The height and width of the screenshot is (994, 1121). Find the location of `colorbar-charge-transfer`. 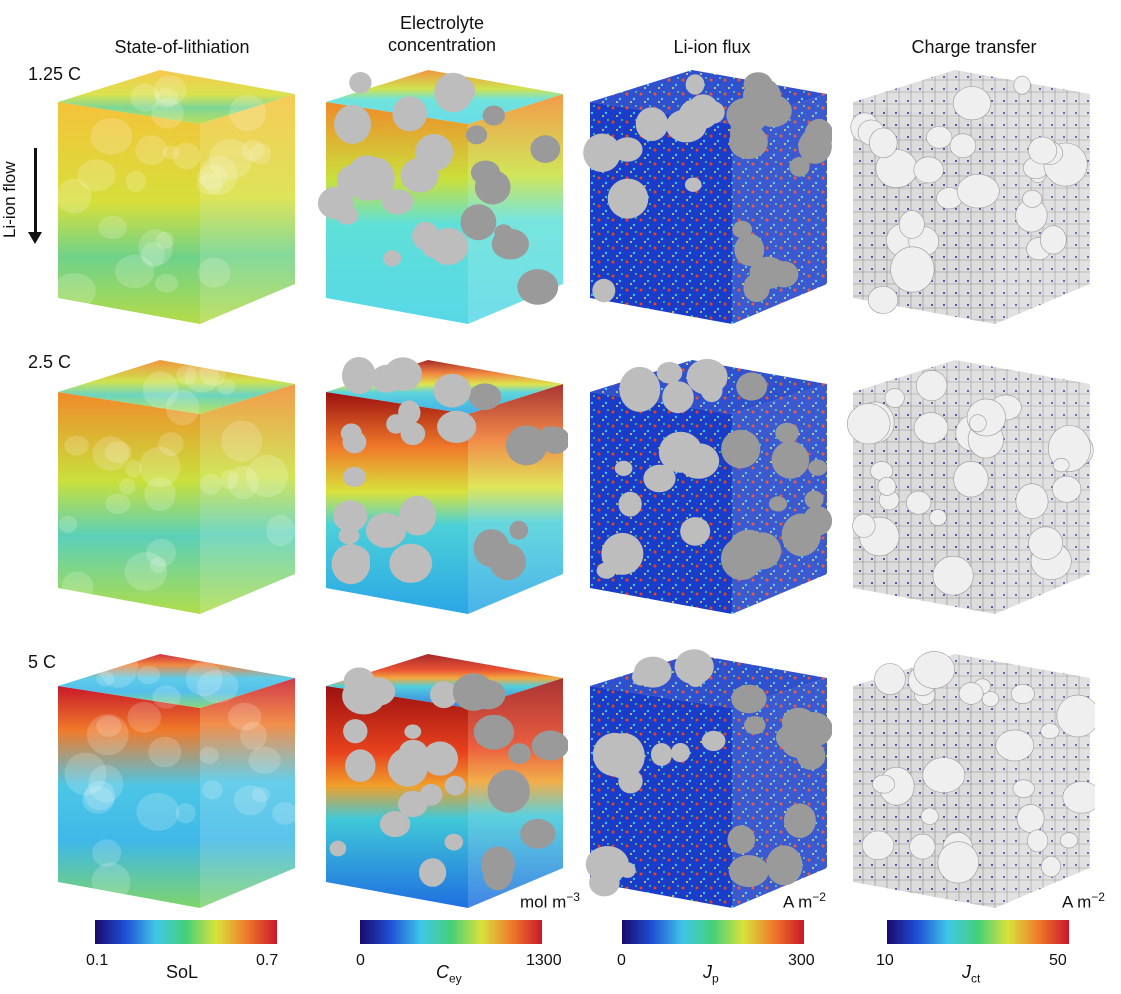

colorbar-charge-transfer is located at coordinates (978, 932).